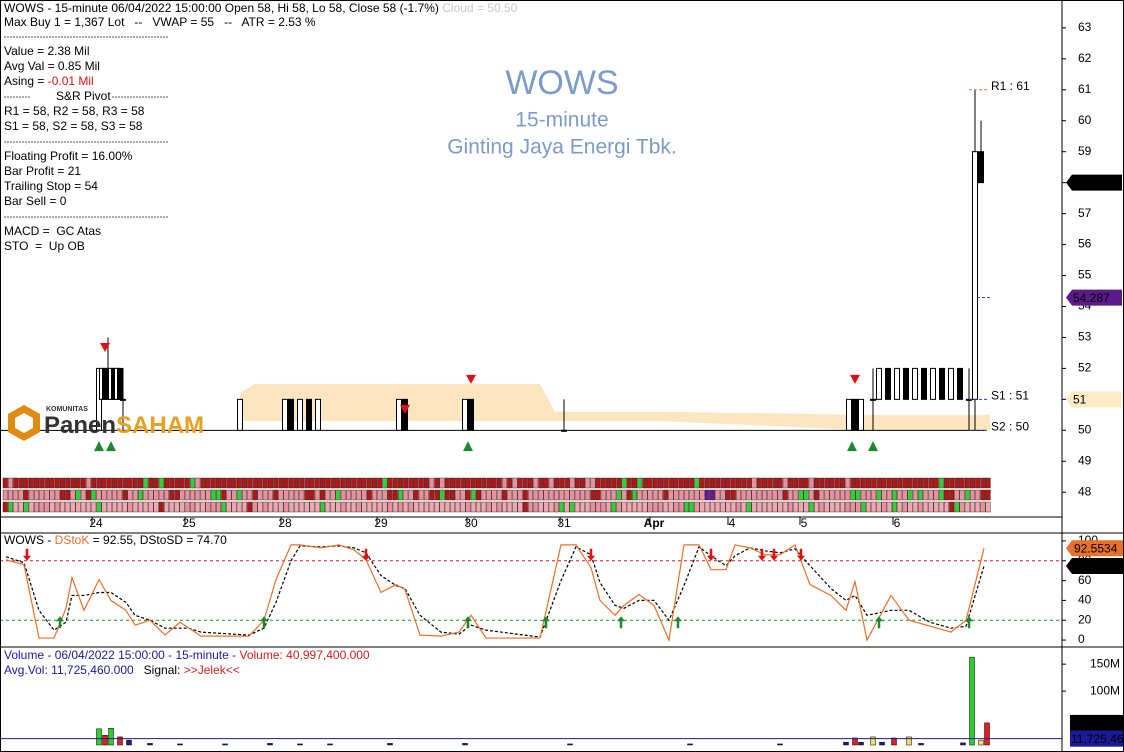  Describe the element at coordinates (732, 523) in the screenshot. I see `x-tick-label: 4` at that location.